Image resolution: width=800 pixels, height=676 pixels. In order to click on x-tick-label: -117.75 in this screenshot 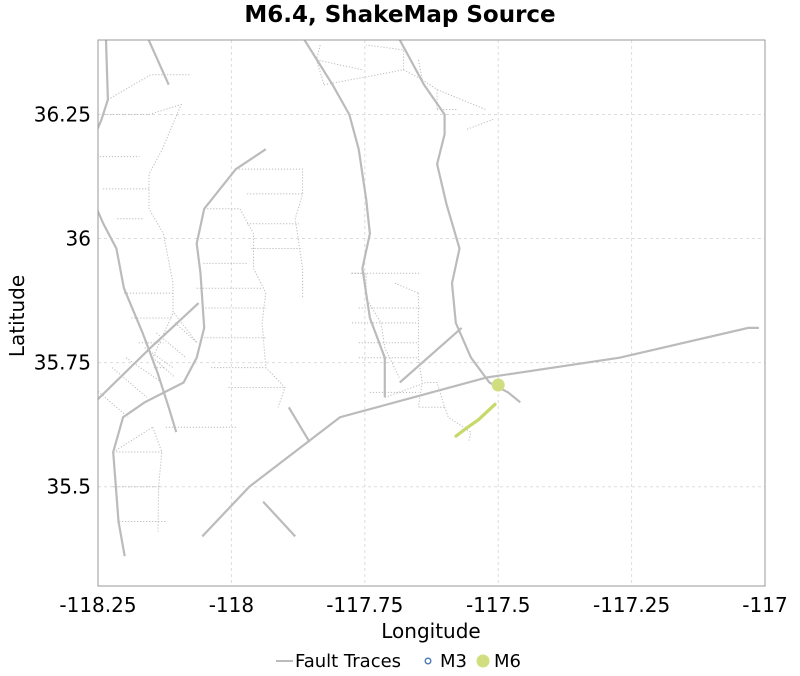, I will do `click(364, 605)`.